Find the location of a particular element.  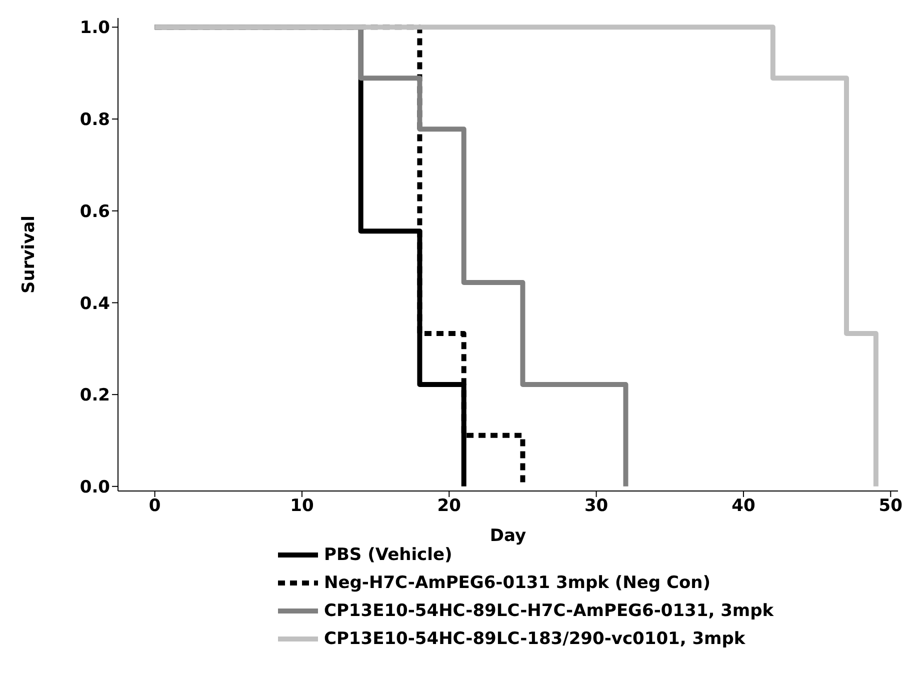

y-tick-label: 0.8 is located at coordinates (95, 120).